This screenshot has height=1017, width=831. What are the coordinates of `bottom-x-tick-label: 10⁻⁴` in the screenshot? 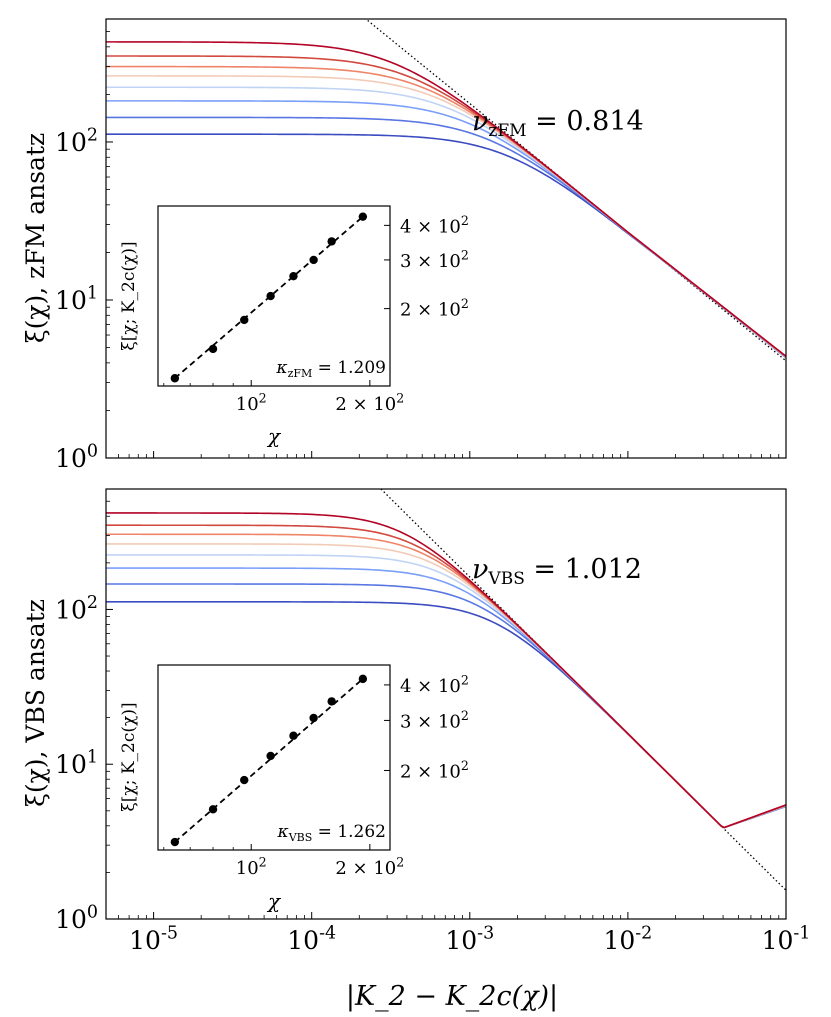 It's located at (311, 940).